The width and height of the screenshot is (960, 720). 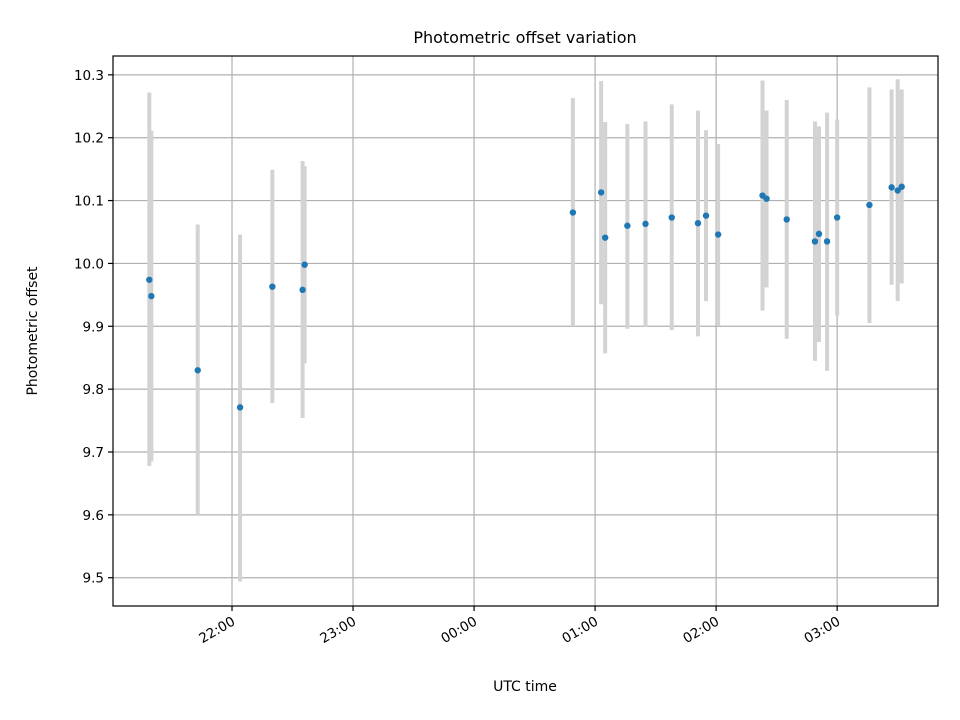 What do you see at coordinates (93, 453) in the screenshot?
I see `y-tick-label: 9.7` at bounding box center [93, 453].